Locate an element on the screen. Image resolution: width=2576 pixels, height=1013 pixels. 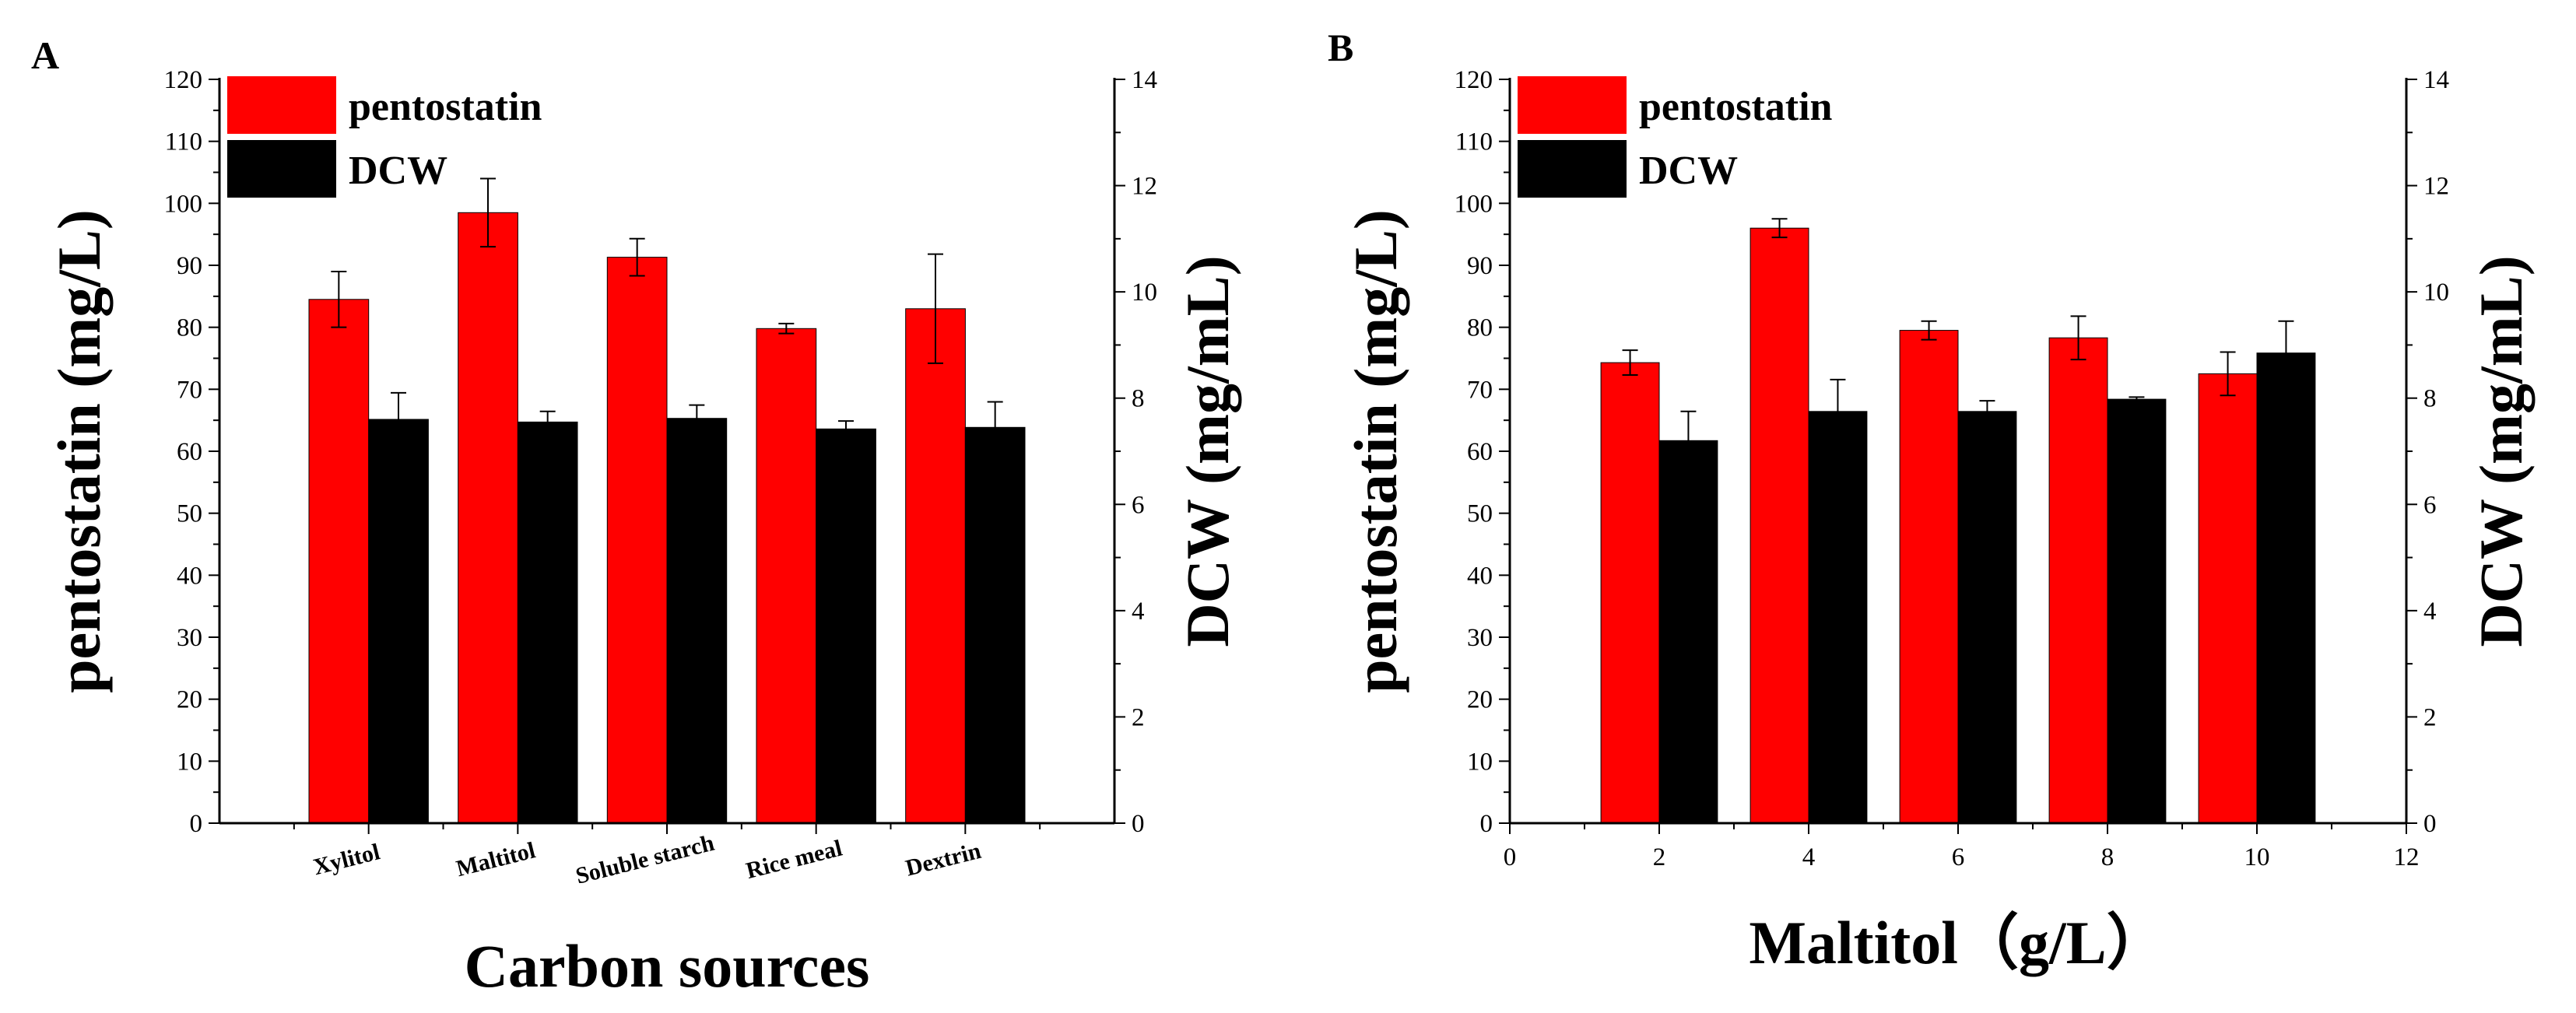
category-label: Soluble starch is located at coordinates (645, 860).